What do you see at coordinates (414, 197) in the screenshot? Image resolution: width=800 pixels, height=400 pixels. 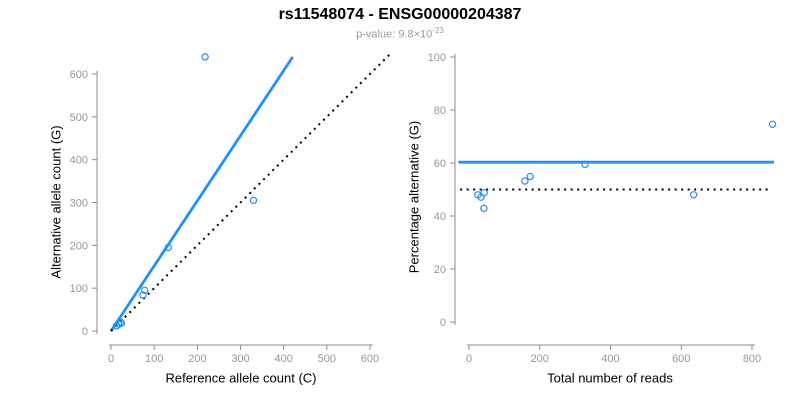 I see `right-y-axis-label: Percentage alternative (G)` at bounding box center [414, 197].